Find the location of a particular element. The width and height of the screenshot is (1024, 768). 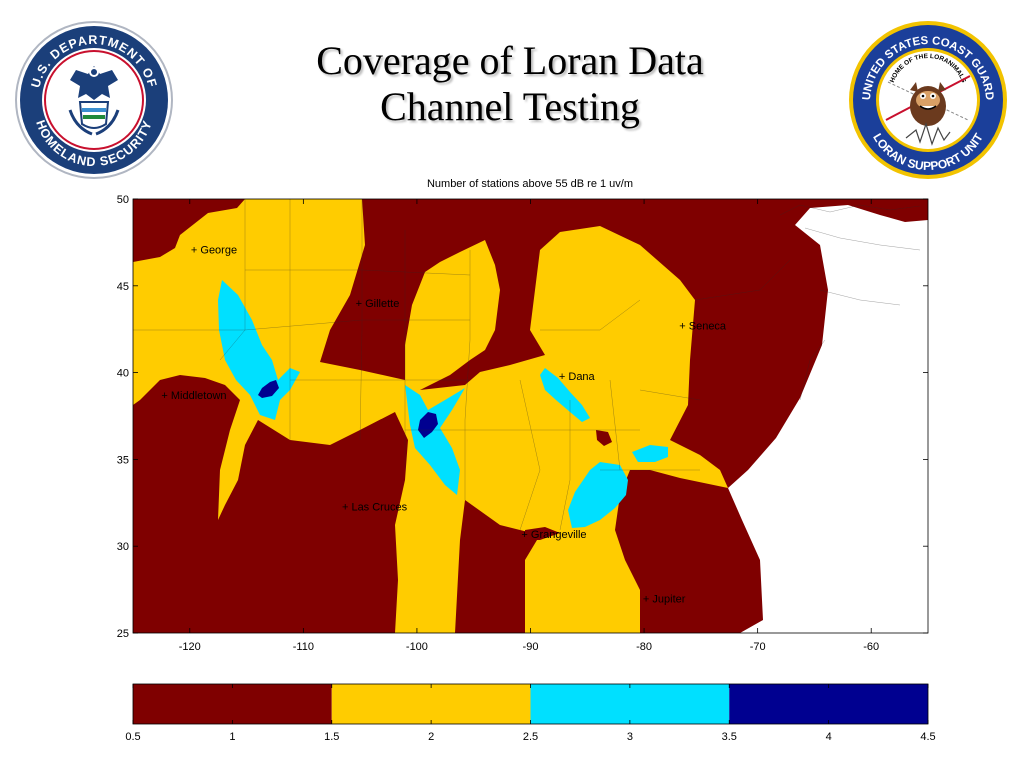

colorbar-tick-label: 1 is located at coordinates (232, 737).